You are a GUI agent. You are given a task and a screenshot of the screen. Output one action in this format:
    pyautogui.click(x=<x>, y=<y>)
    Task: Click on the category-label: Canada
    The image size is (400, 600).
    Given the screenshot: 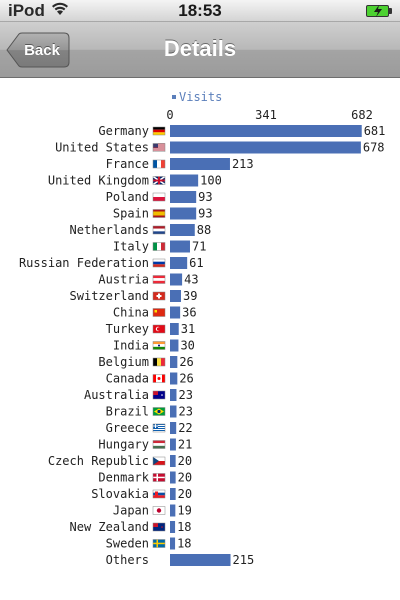 What is the action you would take?
    pyautogui.click(x=127, y=379)
    